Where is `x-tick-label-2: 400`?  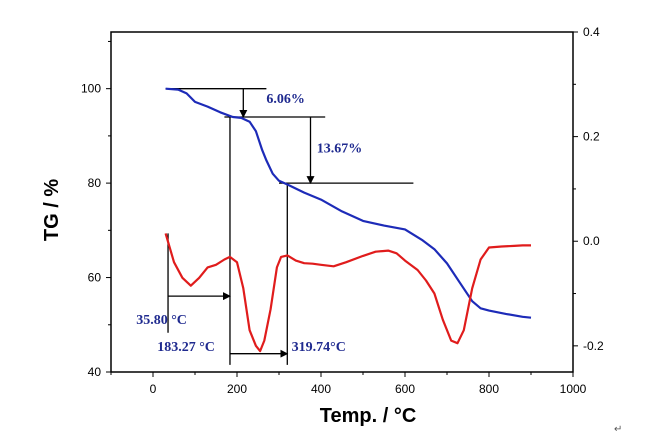
x-tick-label-2: 400 is located at coordinates (321, 389).